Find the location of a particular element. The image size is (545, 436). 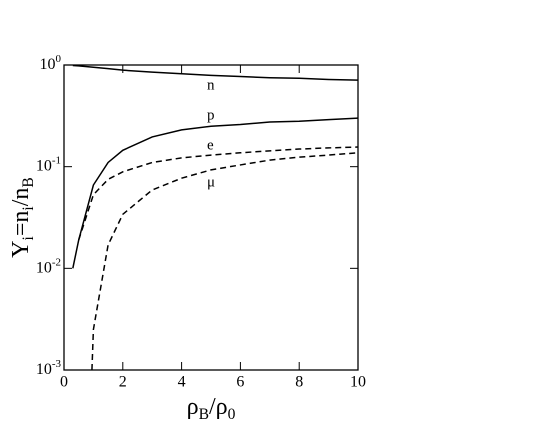

y-tick-label: 10⁻³ is located at coordinates (49, 368).